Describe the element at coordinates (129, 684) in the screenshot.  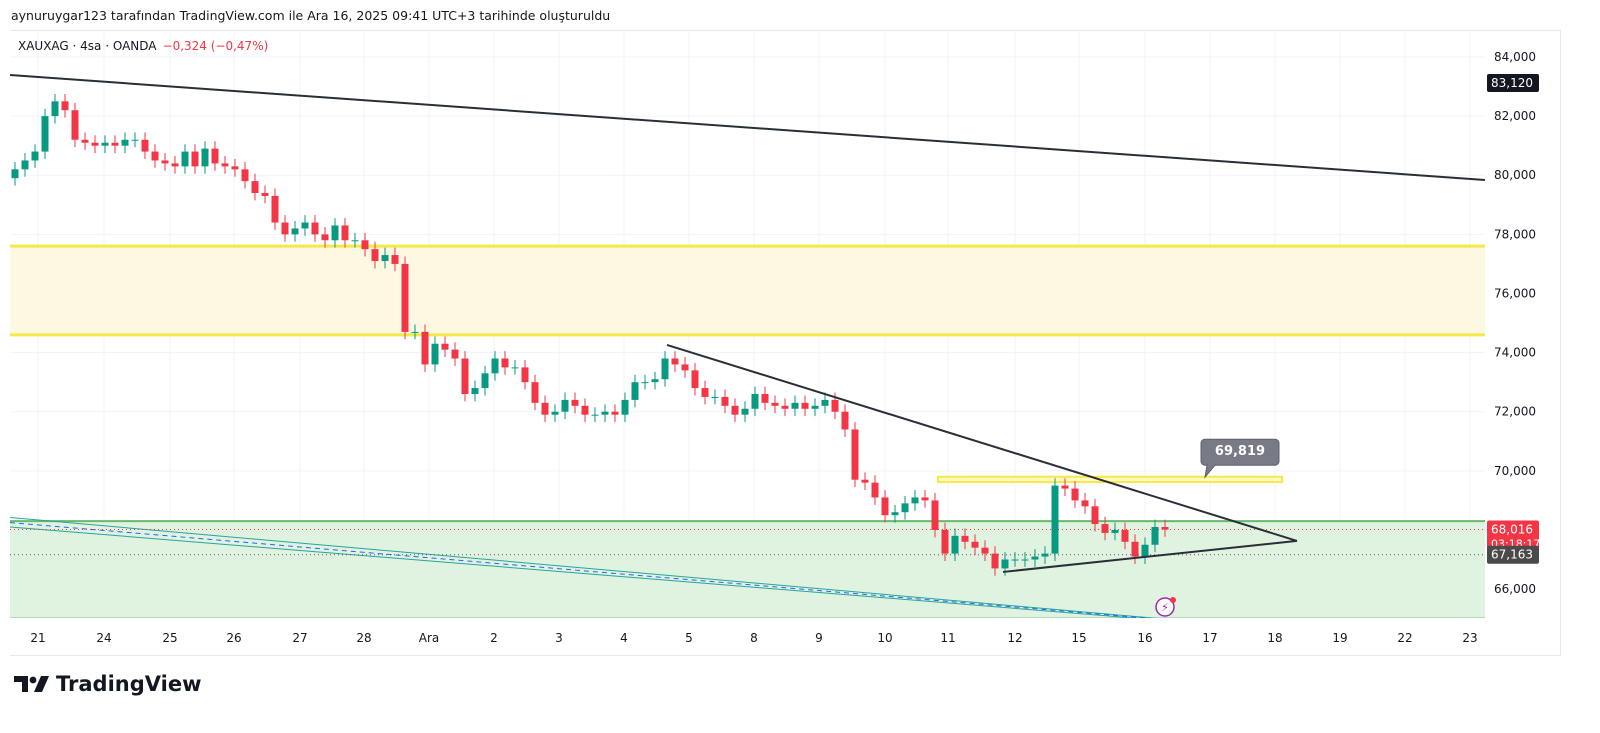
I see `logo-text: TradingView` at that location.